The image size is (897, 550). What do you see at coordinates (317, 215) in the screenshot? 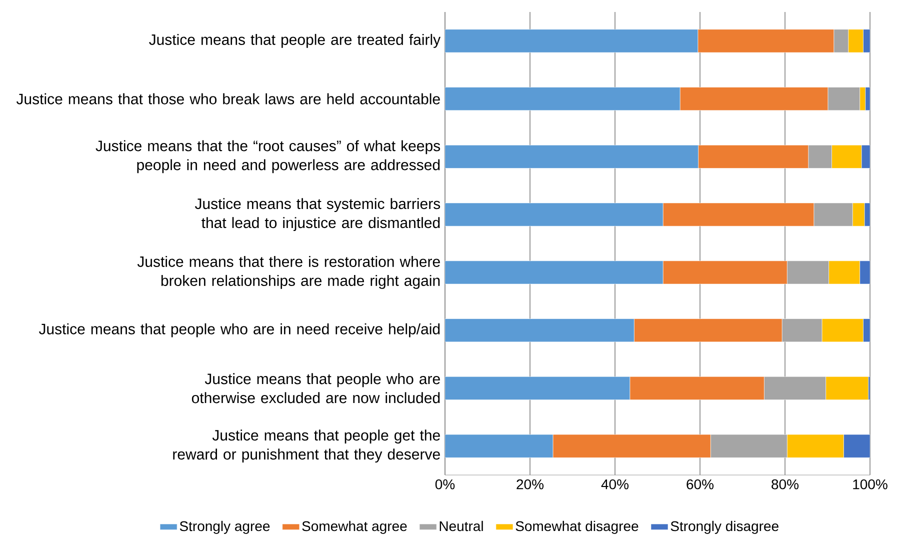
I see `y-tick-label: Justice means that systemic barriers that lead to injustice are dismantled` at bounding box center [317, 215].